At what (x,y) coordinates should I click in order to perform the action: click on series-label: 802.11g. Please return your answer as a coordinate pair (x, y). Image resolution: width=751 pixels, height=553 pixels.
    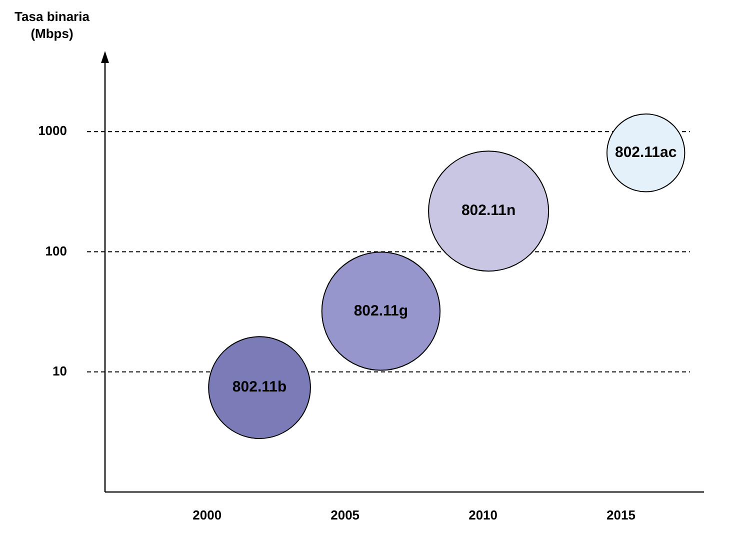
    Looking at the image, I should click on (381, 311).